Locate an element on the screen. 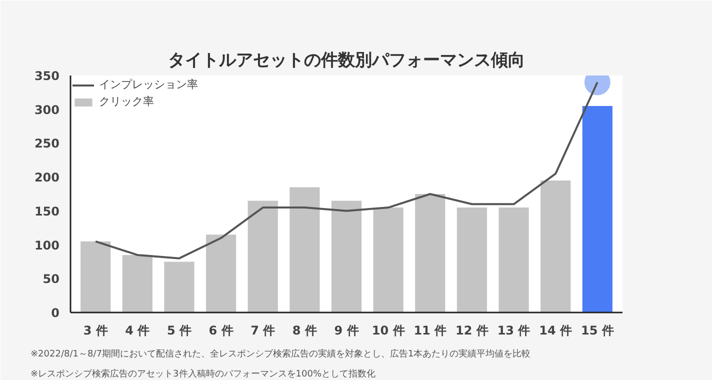 The width and height of the screenshot is (712, 380). y-tick-label: 0 is located at coordinates (55, 313).